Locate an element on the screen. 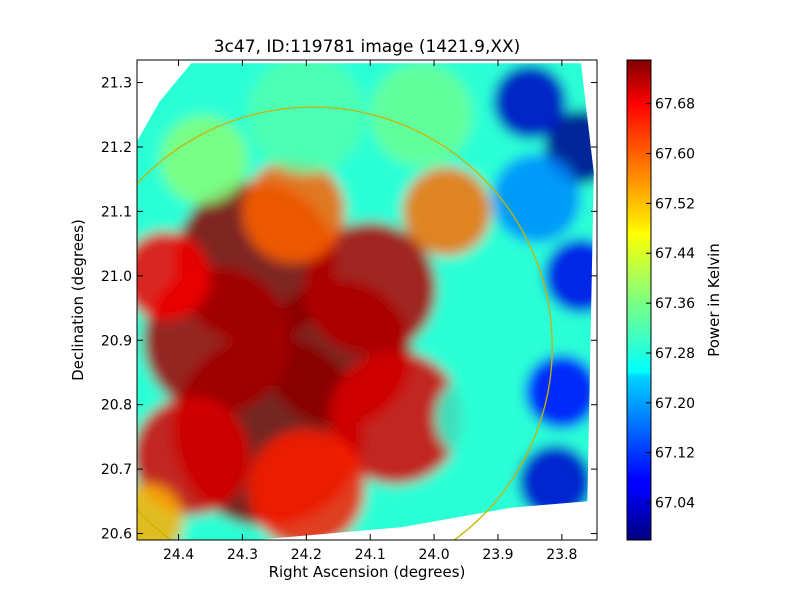 The width and height of the screenshot is (800, 600). colorbar-tick-label: 67.68 is located at coordinates (675, 105).